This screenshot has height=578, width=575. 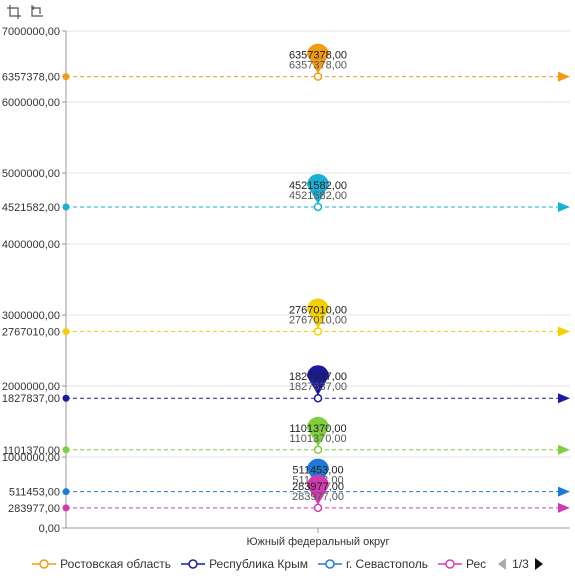 I want to click on data-label: 2767010,00, so click(x=318, y=311).